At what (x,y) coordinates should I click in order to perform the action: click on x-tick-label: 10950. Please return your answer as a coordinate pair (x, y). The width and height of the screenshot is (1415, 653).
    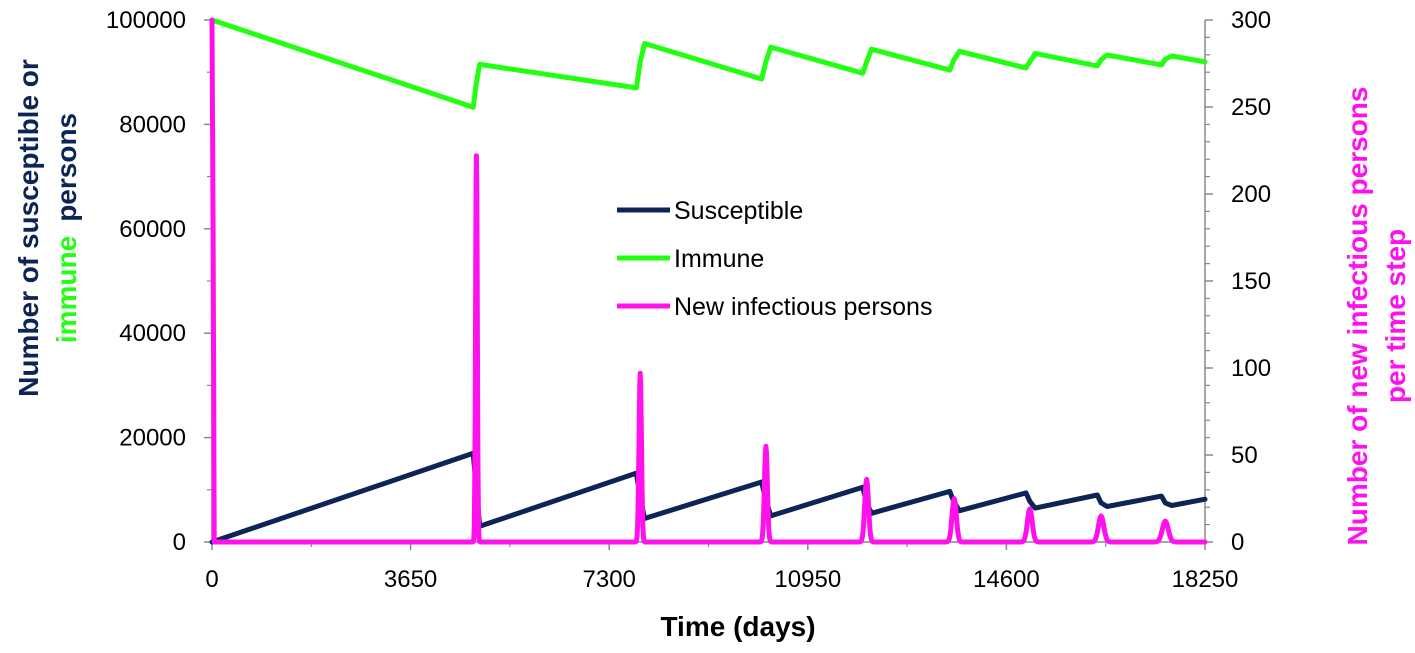
    Looking at the image, I should click on (807, 579).